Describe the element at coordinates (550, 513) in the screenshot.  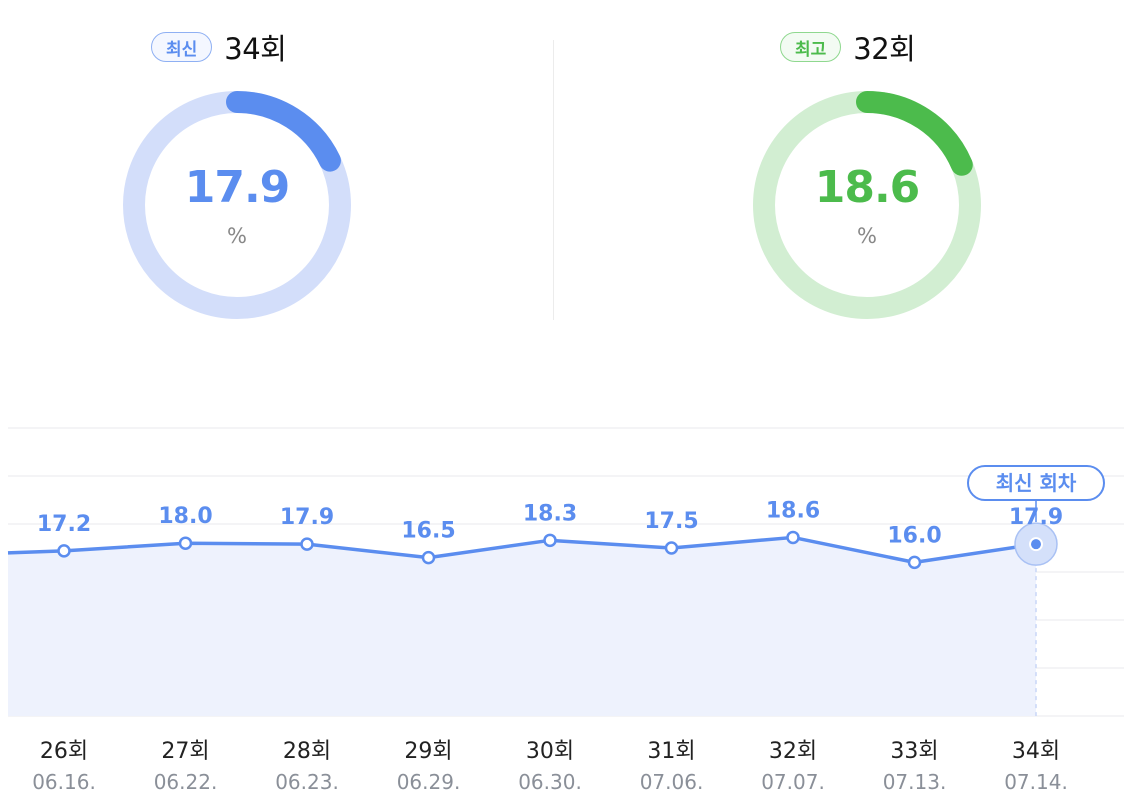
I see `data-label: 18.3` at that location.